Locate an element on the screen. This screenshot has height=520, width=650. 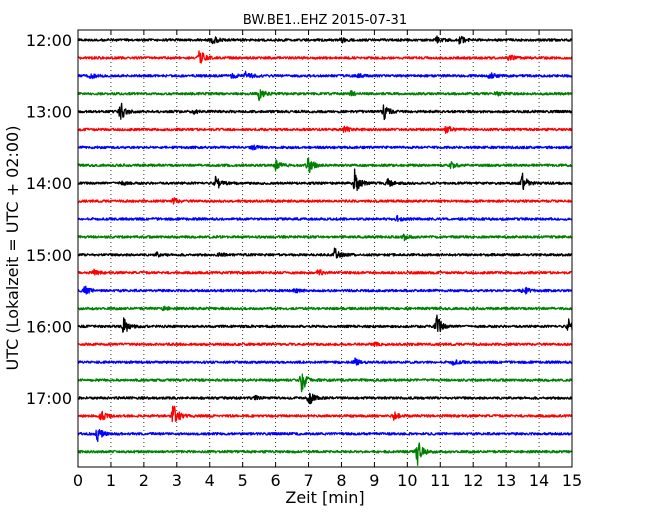
x-axis-label: Zeit [min] is located at coordinates (324, 497).